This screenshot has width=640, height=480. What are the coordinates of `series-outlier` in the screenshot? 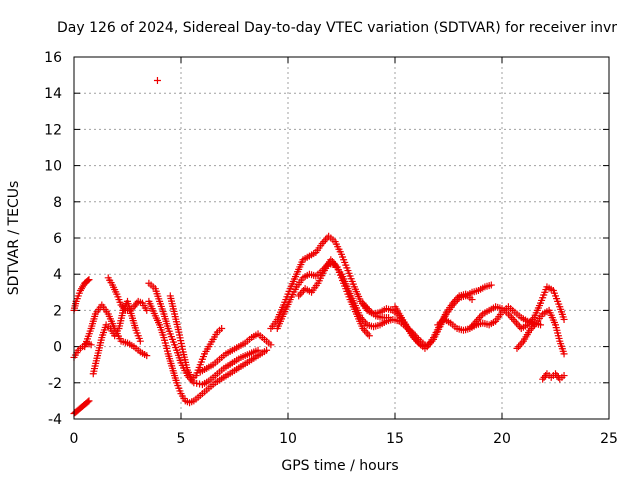 It's located at (157, 81).